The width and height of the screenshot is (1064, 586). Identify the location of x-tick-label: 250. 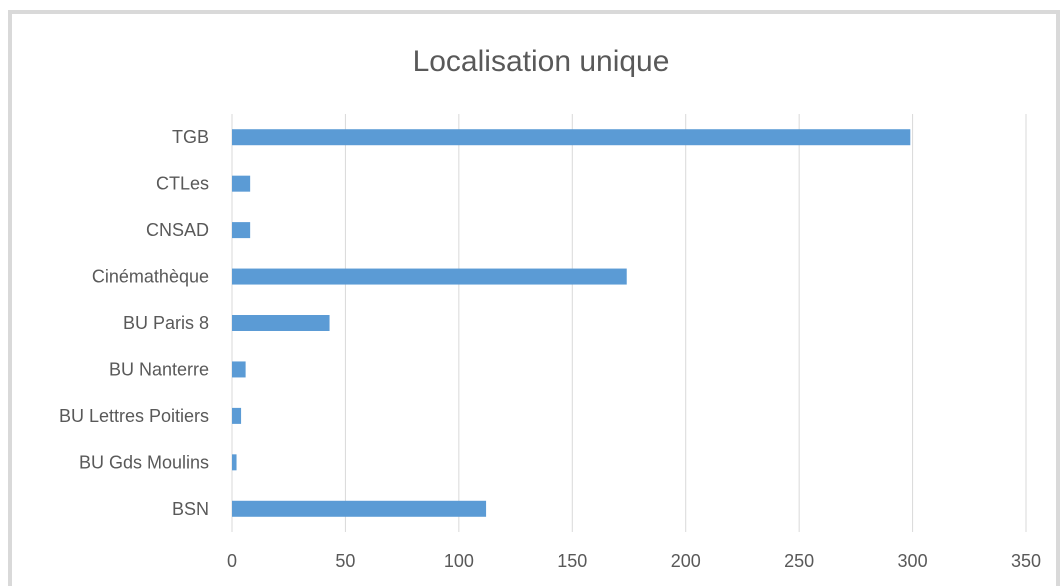
(799, 561).